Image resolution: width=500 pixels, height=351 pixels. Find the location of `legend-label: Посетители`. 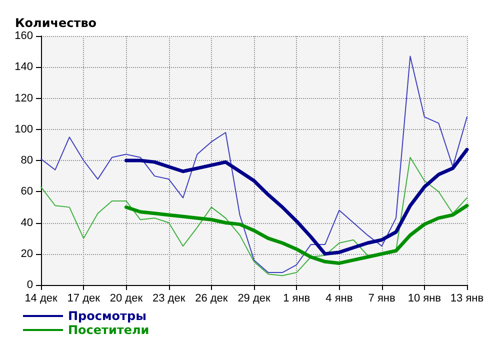

legend-label: Посетители is located at coordinates (109, 330).